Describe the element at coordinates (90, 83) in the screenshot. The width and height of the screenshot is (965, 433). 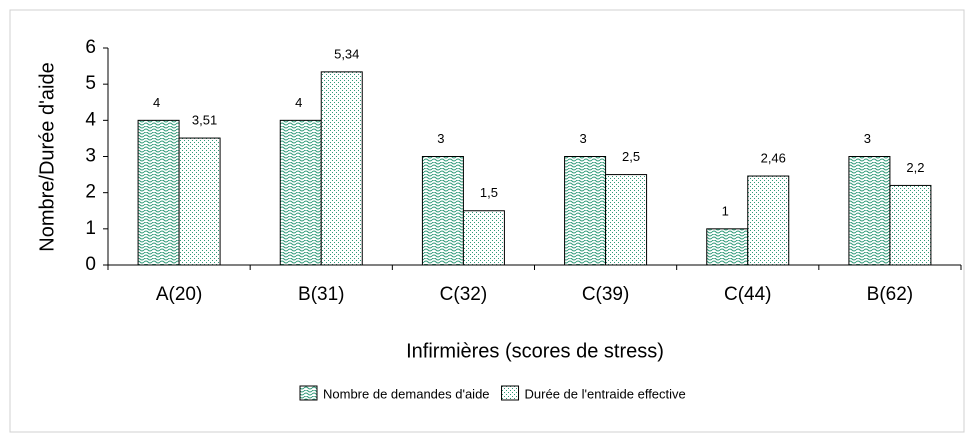
I see `y-tick-label: 5` at that location.